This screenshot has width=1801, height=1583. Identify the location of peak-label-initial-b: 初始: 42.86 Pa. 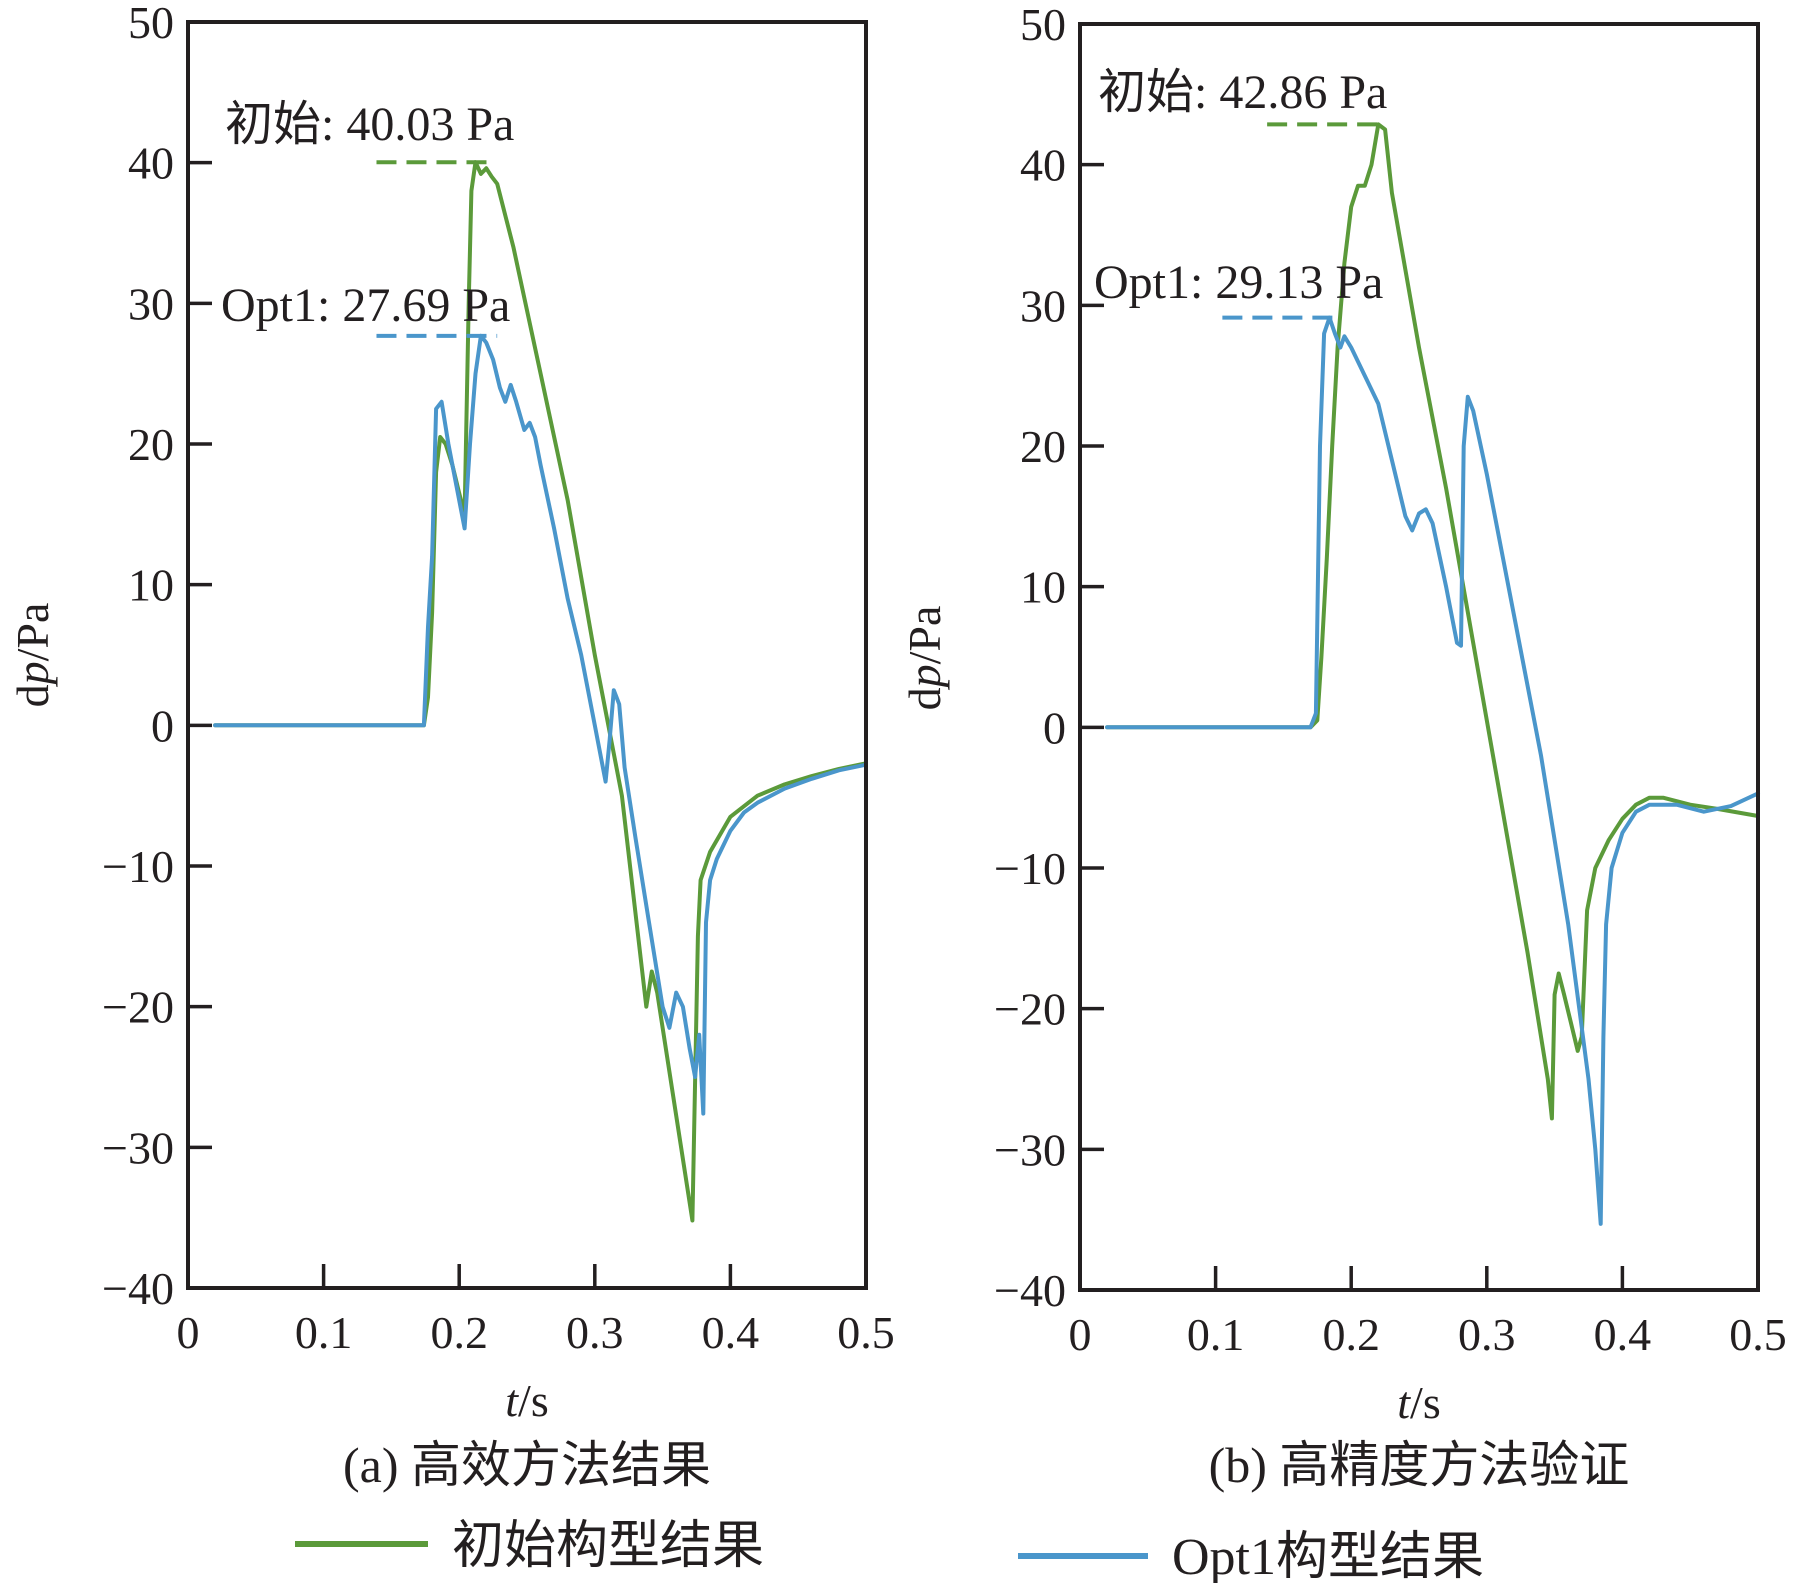
(1242, 92).